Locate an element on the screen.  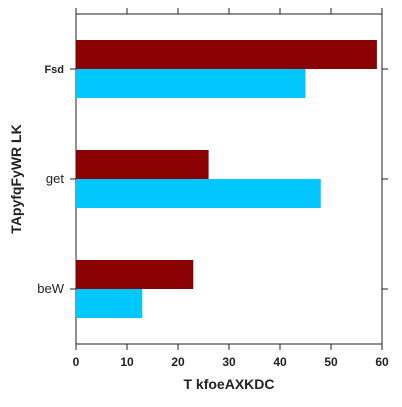
x-tick-label-30: 30 is located at coordinates (229, 362).